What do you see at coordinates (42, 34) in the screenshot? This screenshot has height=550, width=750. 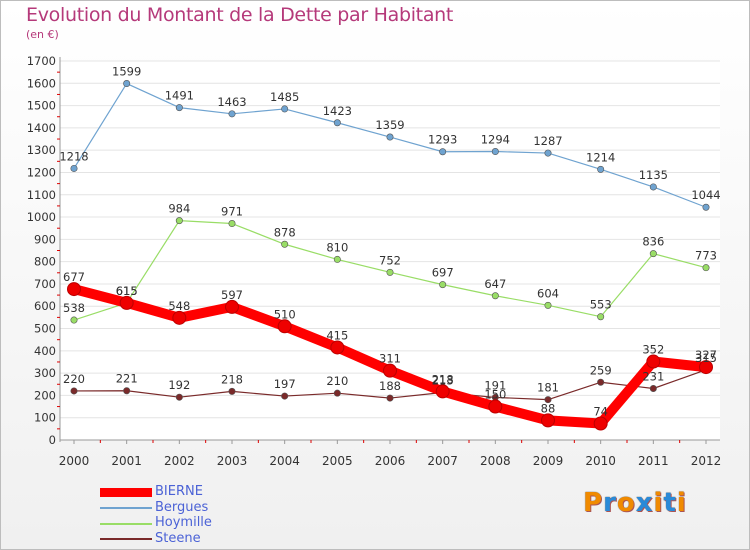 I see `chart-subtitle: (en €)` at bounding box center [42, 34].